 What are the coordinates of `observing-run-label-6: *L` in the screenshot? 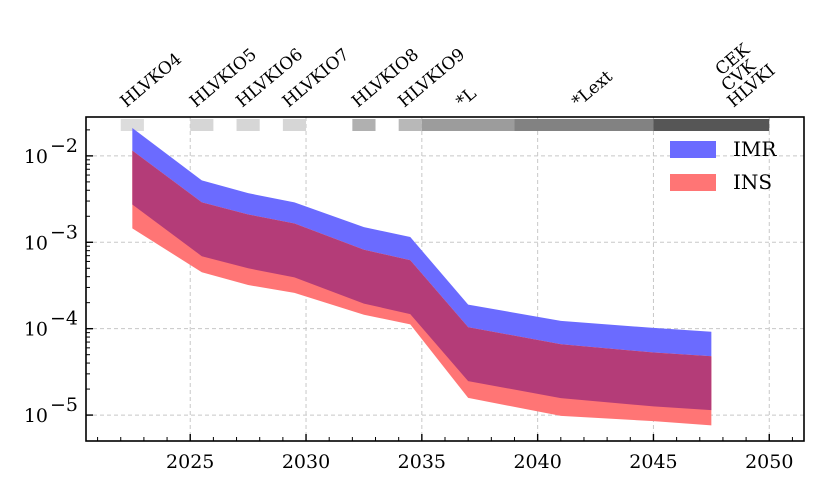 It's located at (467, 98).